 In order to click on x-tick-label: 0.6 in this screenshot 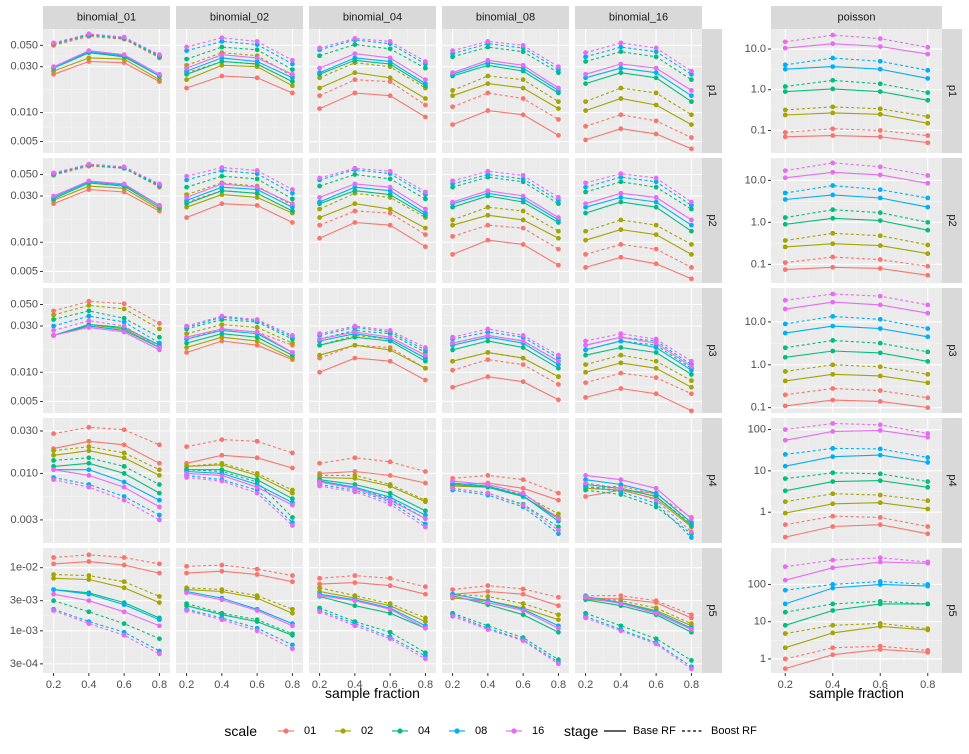, I will do `click(522, 685)`.